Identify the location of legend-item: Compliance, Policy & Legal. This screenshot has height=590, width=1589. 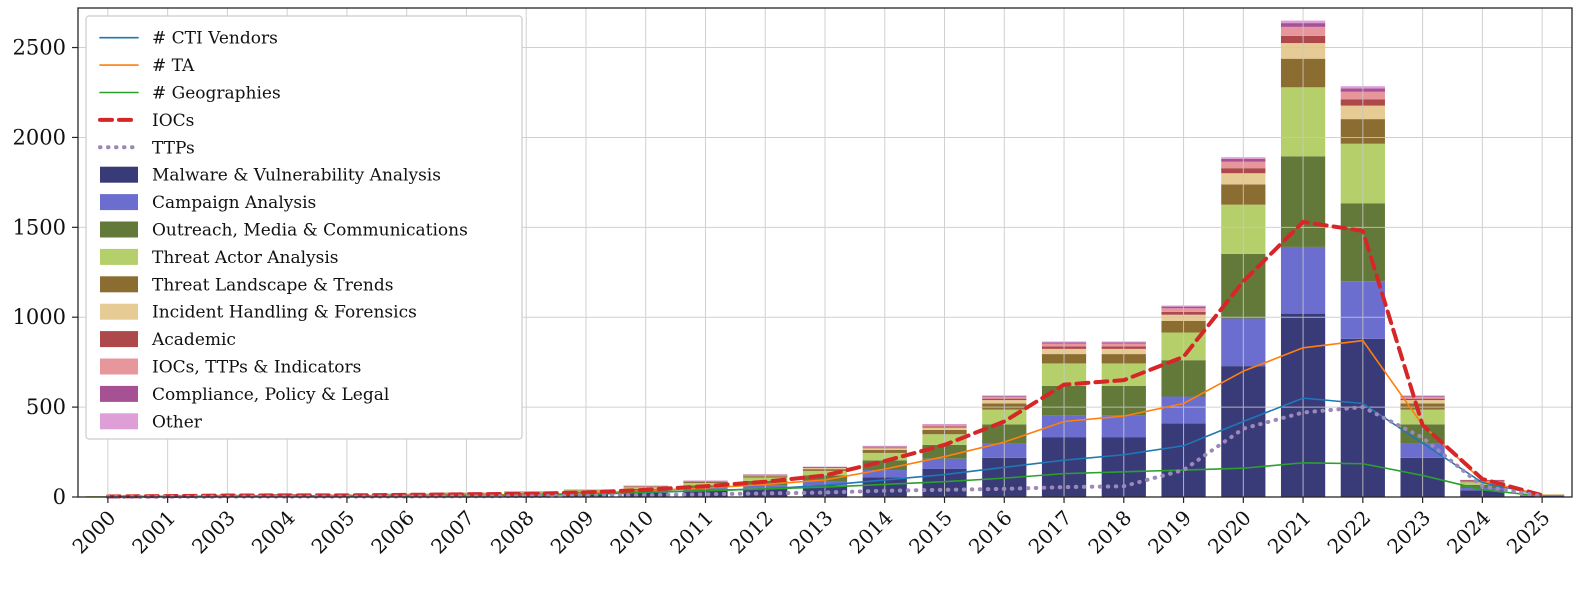
(244, 395).